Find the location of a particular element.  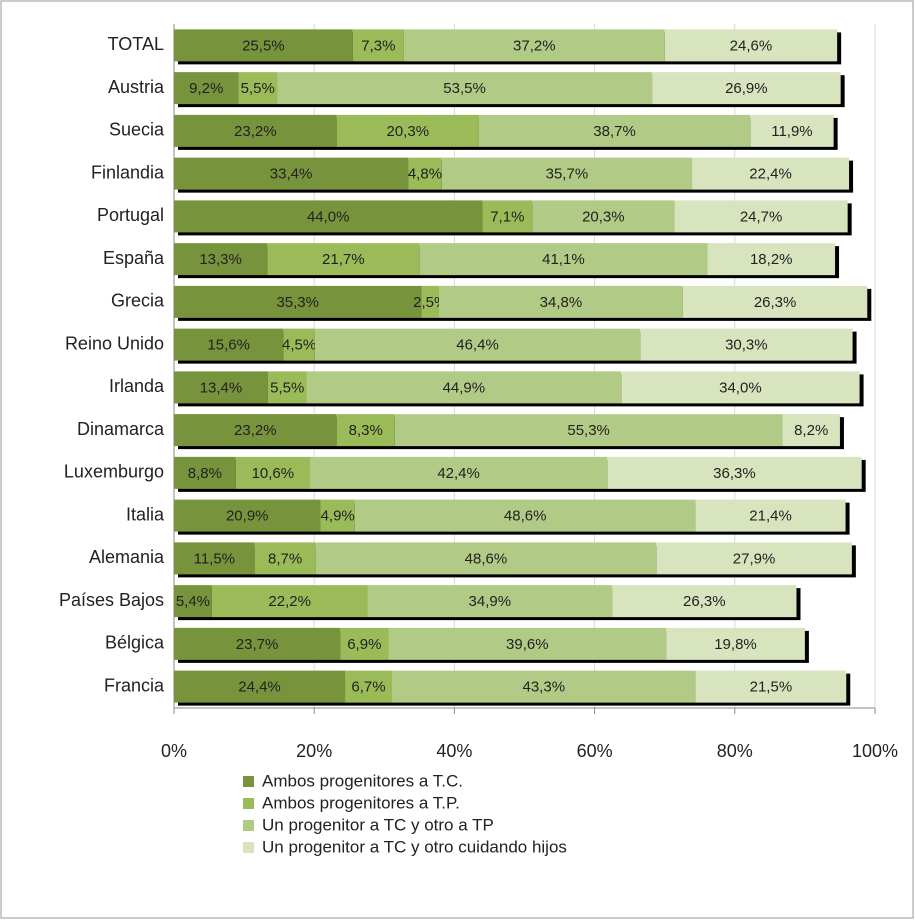

data-label: 7,3% is located at coordinates (378, 45).